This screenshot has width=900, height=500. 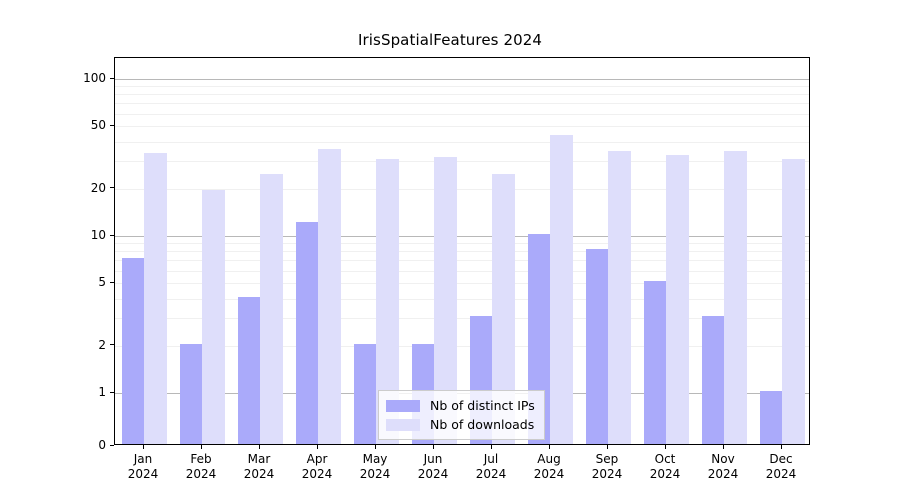 What do you see at coordinates (143, 467) in the screenshot?
I see `x-tick-label: Jan 2024` at bounding box center [143, 467].